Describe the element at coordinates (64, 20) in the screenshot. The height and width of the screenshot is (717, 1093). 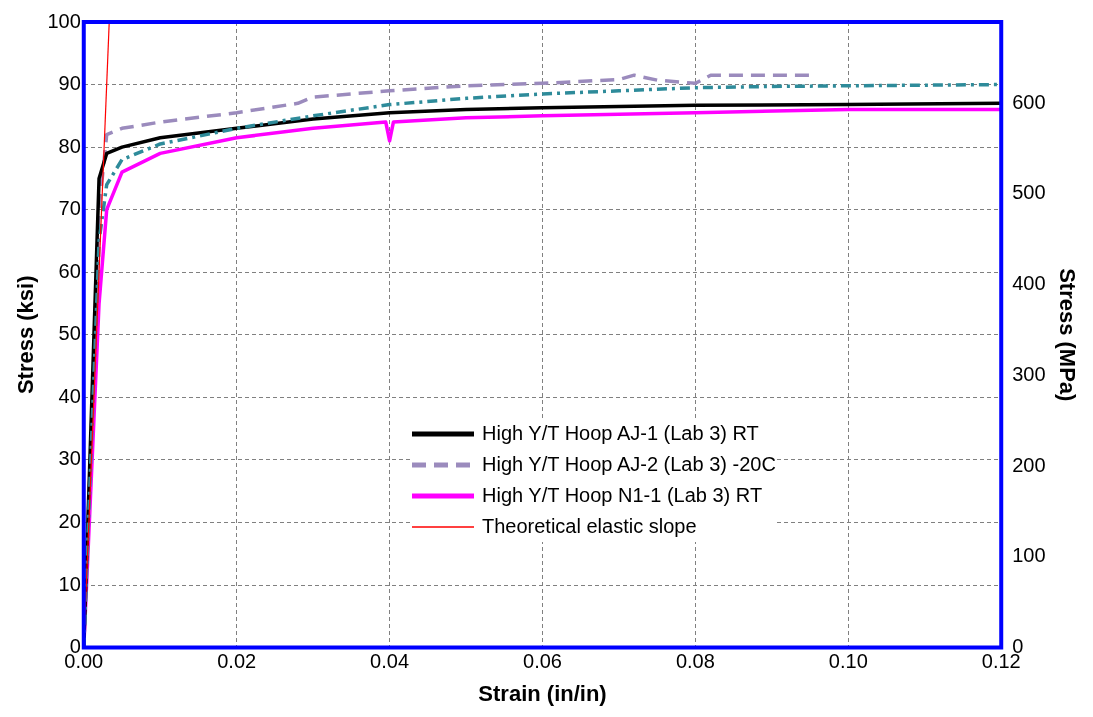
I see `y-tick-label: 100` at that location.